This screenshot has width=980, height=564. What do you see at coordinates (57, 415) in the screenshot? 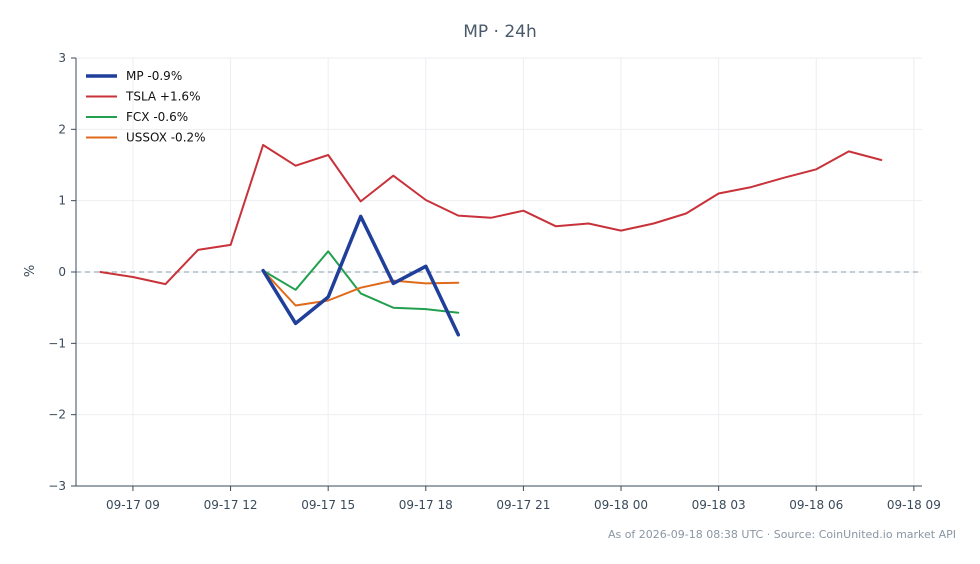
I see `y-tick-label: −2` at bounding box center [57, 415].